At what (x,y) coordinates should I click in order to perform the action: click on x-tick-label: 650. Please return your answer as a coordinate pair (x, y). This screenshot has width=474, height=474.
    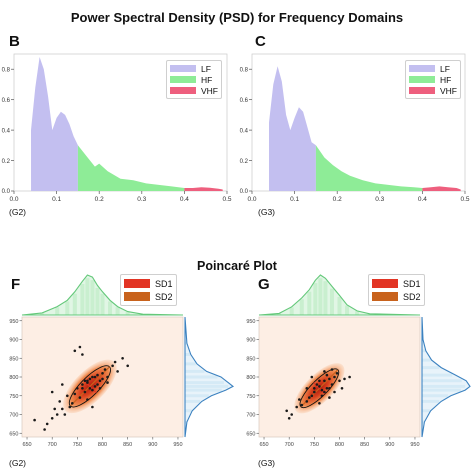
    Looking at the image, I should click on (26, 445).